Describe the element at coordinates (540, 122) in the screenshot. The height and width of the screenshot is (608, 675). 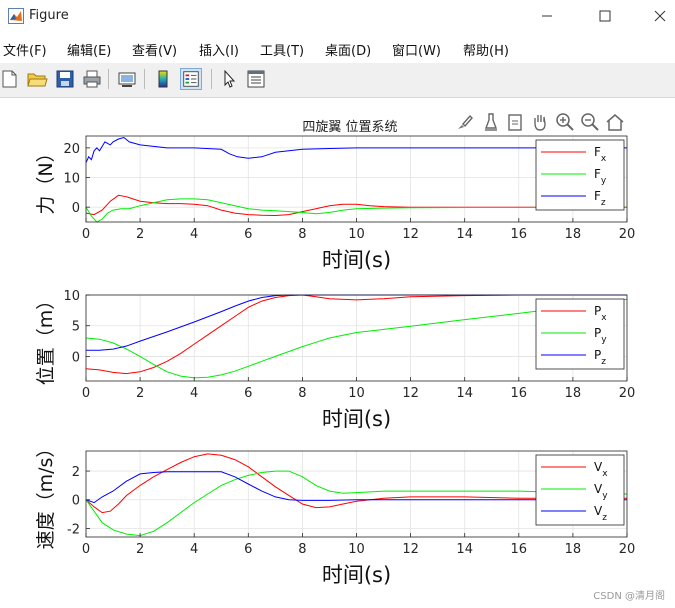
I see `pan-icon` at that location.